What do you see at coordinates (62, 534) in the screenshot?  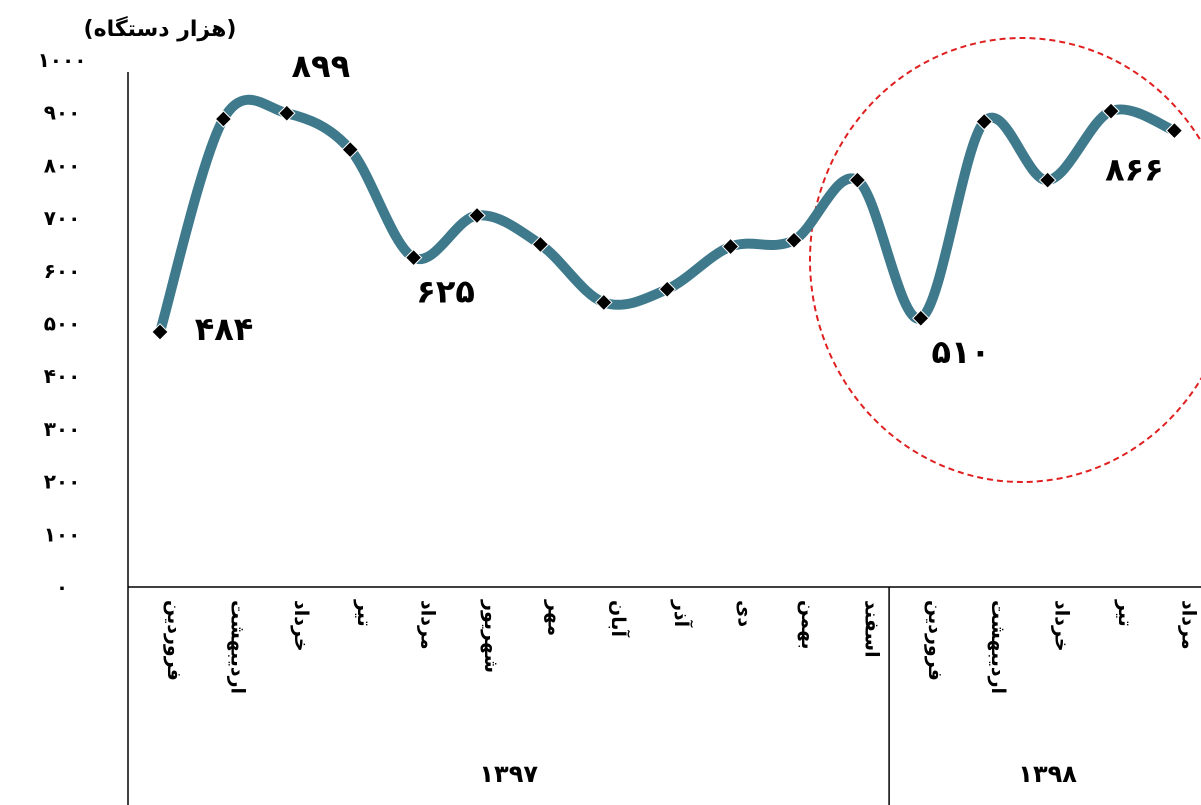 I see `y-tick-label: ۱۰۰` at bounding box center [62, 534].